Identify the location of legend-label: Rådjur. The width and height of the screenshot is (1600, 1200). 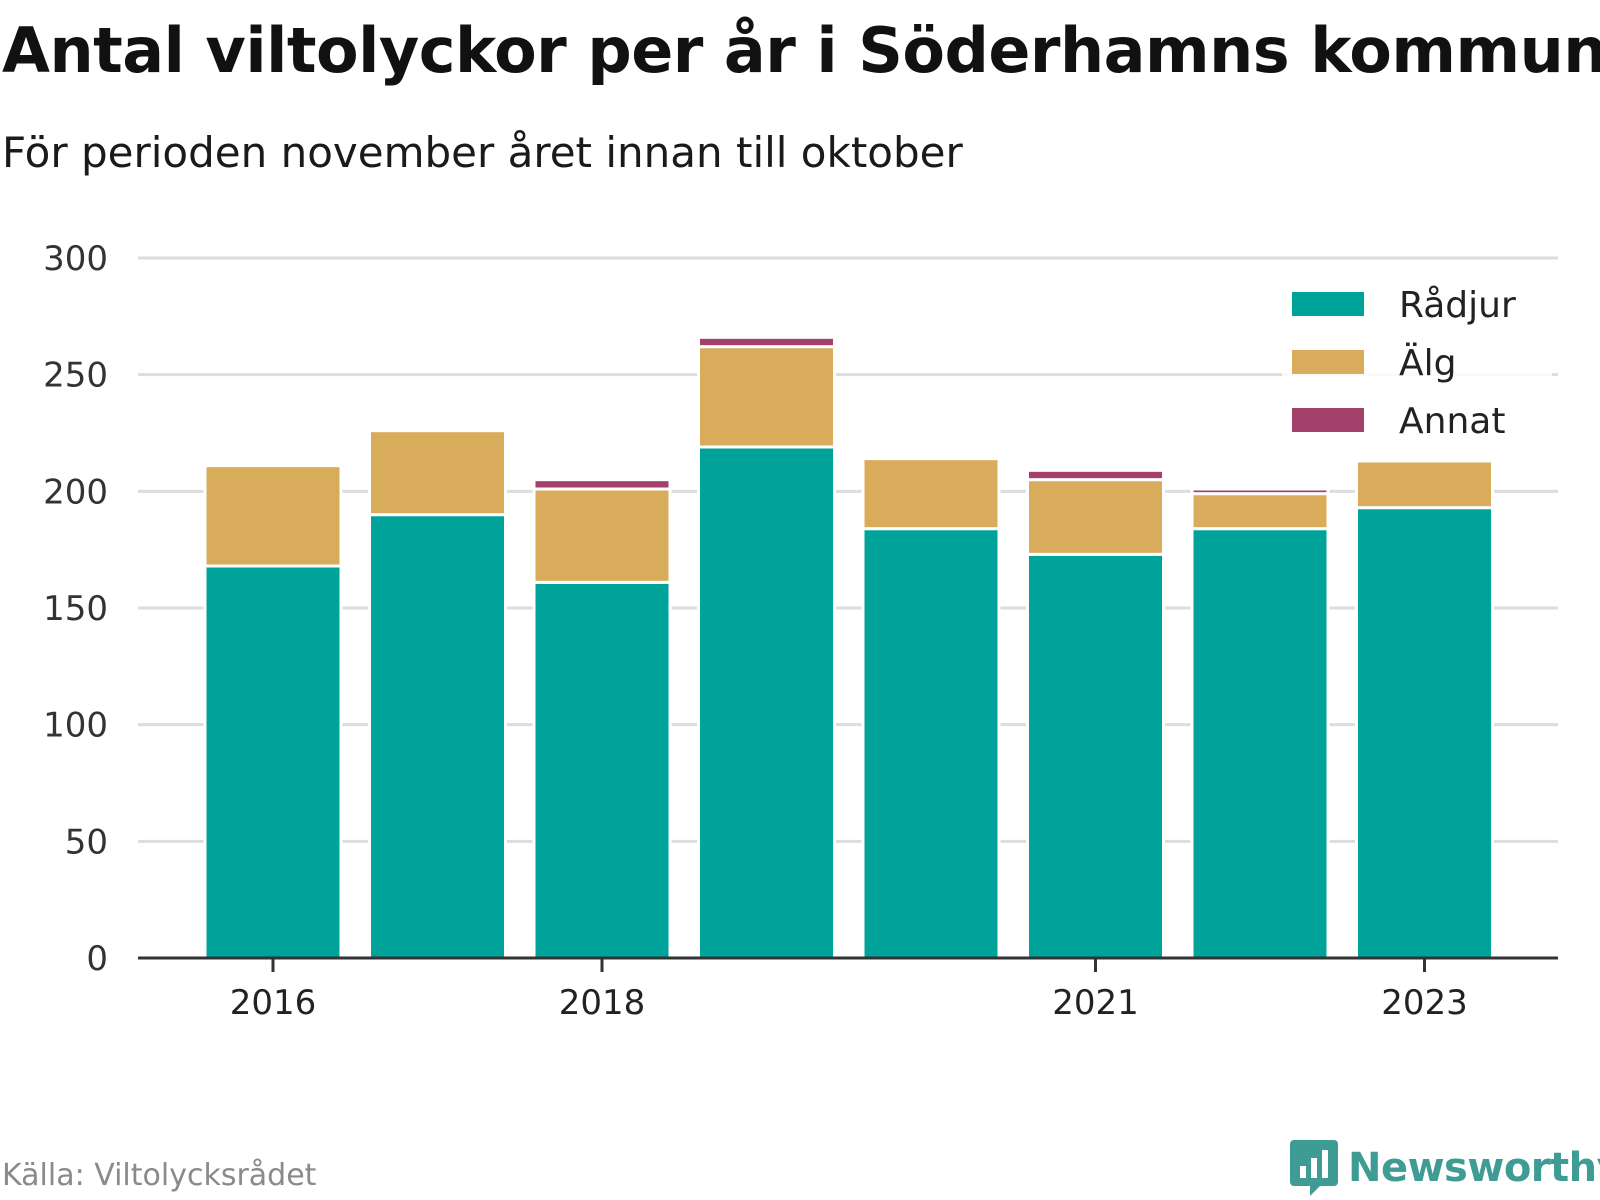
(1457, 305).